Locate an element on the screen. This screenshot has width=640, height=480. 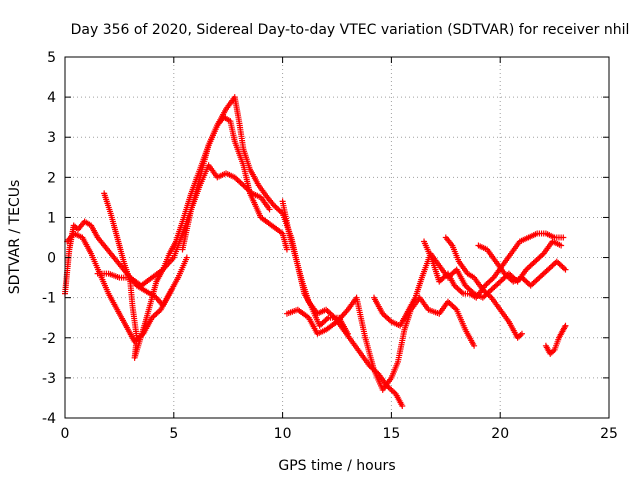
x-axis-label: GPS time / hours is located at coordinates (336, 466).